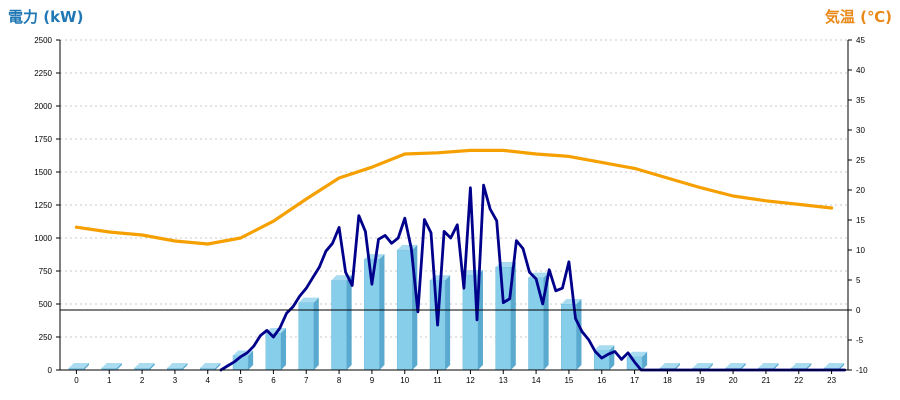 The image size is (900, 400). I want to click on x-tick-label: 21, so click(765, 380).